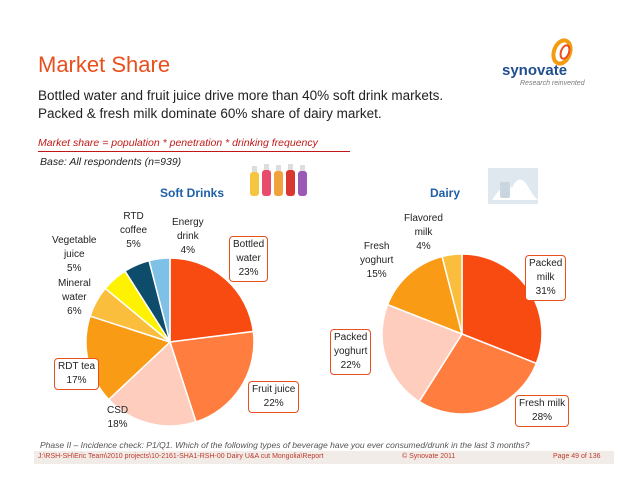 The height and width of the screenshot is (493, 638). Describe the element at coordinates (546, 278) in the screenshot. I see `slice-label-packed-milk: Packed milk 31%` at that location.